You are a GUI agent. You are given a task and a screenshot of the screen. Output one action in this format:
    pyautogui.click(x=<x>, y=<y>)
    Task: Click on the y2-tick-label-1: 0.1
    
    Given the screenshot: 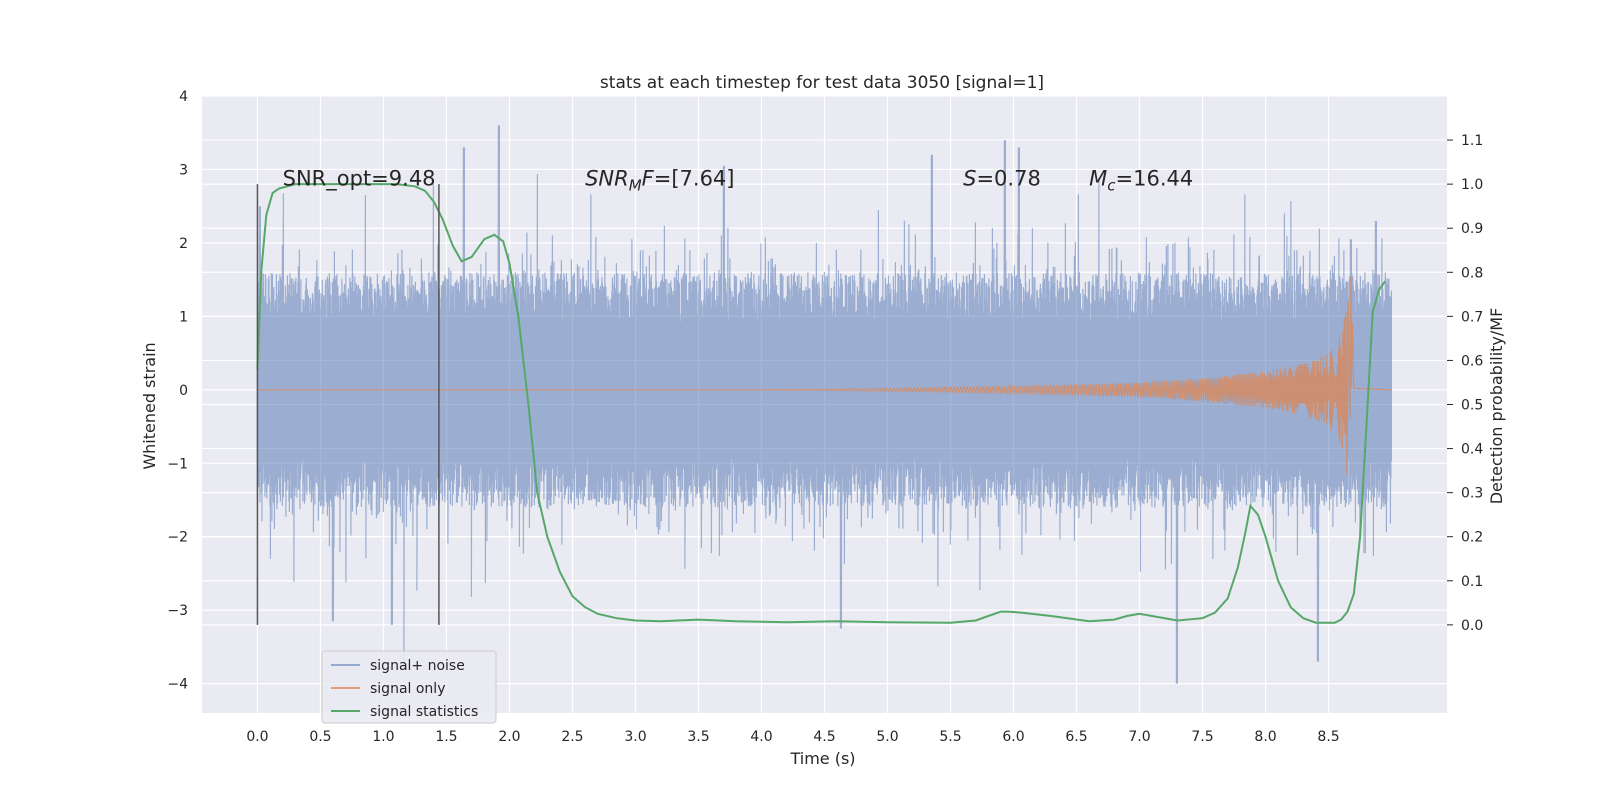 What is the action you would take?
    pyautogui.click(x=1472, y=582)
    